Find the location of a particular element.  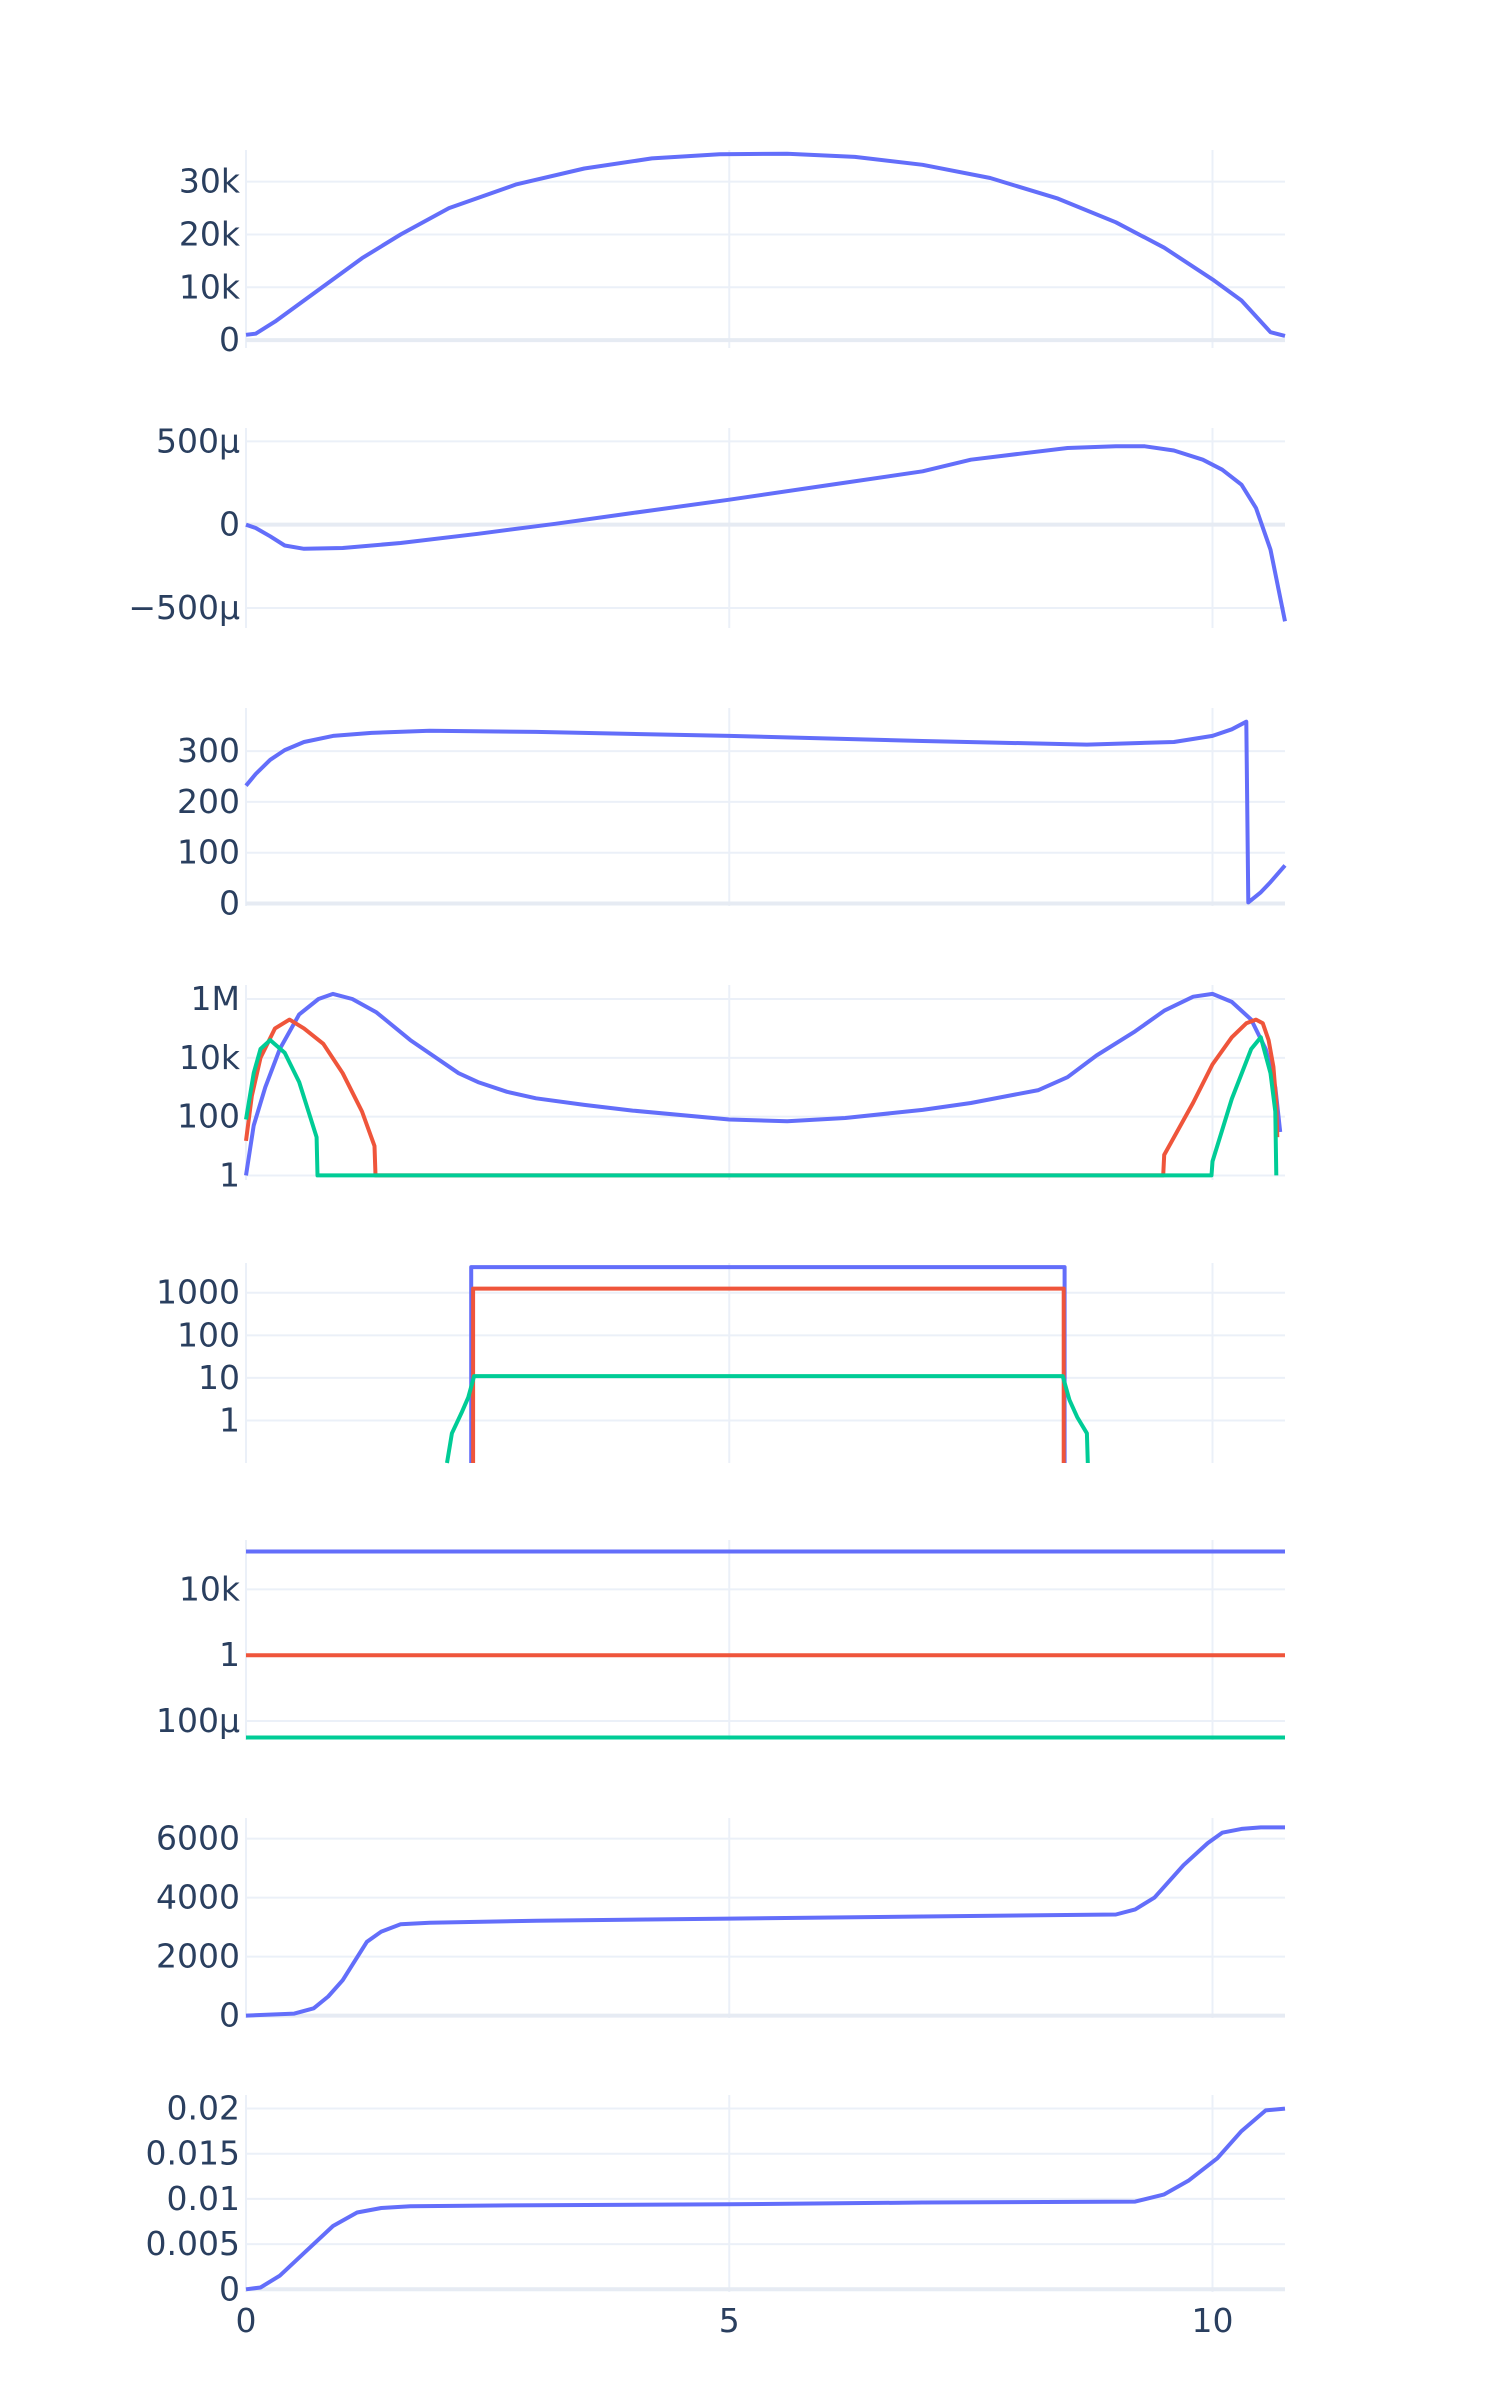

y-tick-label: 4000 is located at coordinates (198, 1897).